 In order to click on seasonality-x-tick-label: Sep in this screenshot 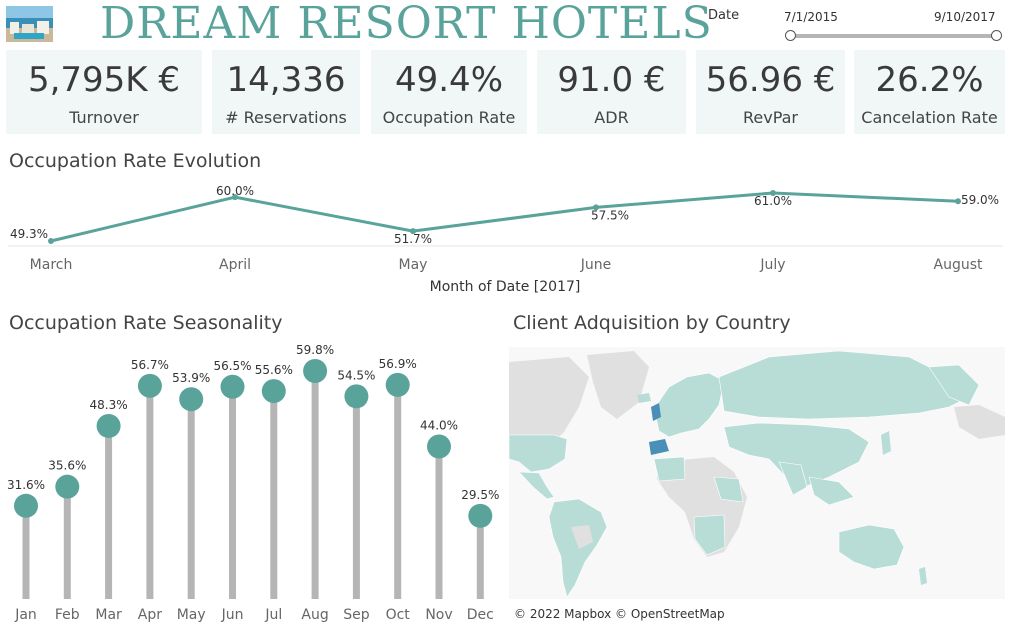, I will do `click(356, 615)`.